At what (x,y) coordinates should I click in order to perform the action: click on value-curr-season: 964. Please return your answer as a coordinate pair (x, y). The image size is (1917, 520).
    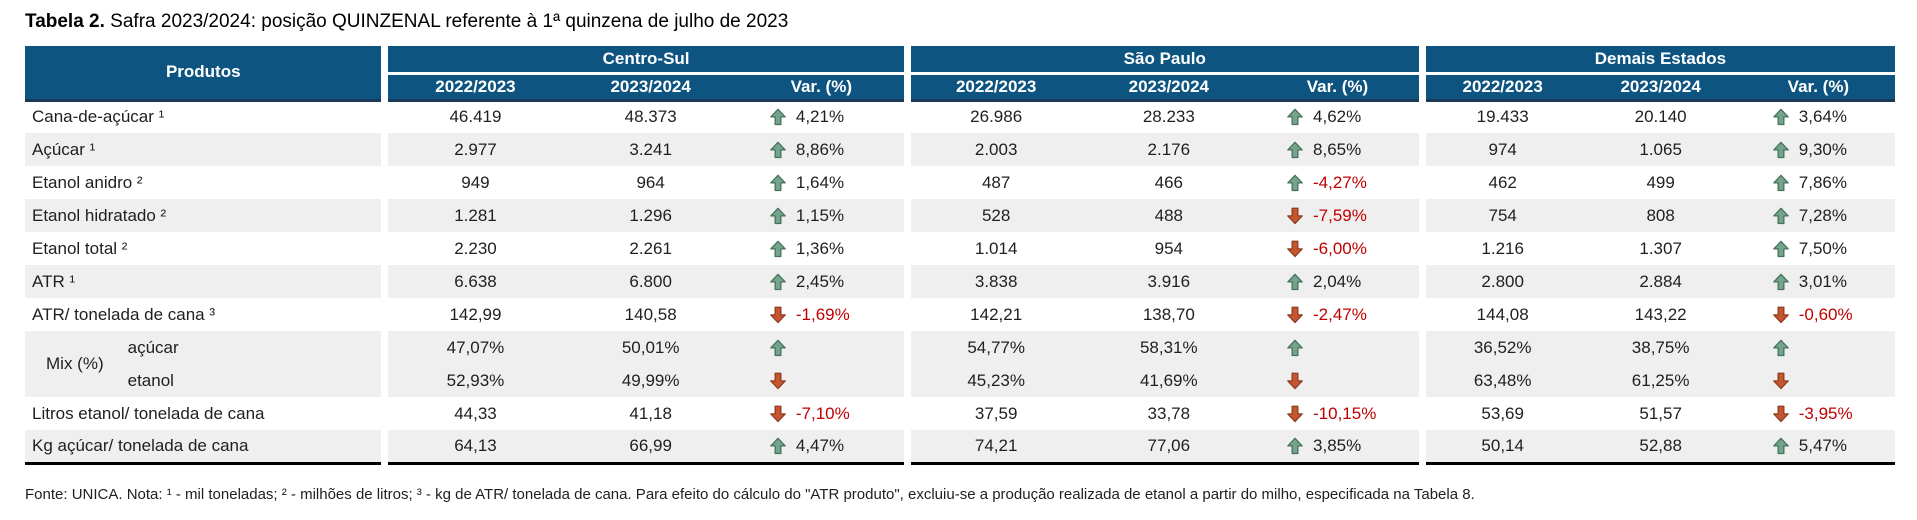
    Looking at the image, I should click on (650, 182).